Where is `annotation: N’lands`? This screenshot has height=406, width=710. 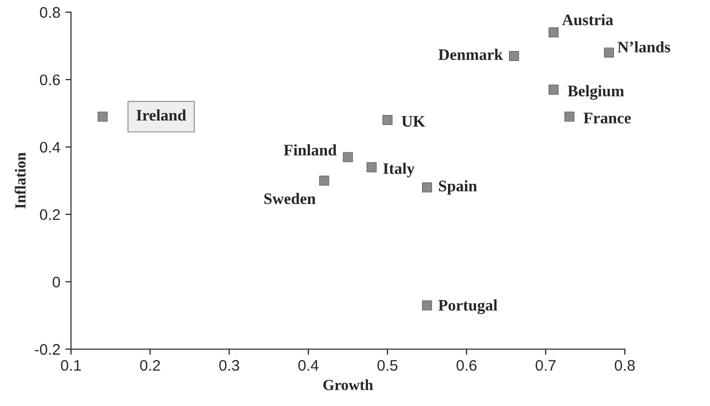
annotation: N’lands is located at coordinates (644, 46).